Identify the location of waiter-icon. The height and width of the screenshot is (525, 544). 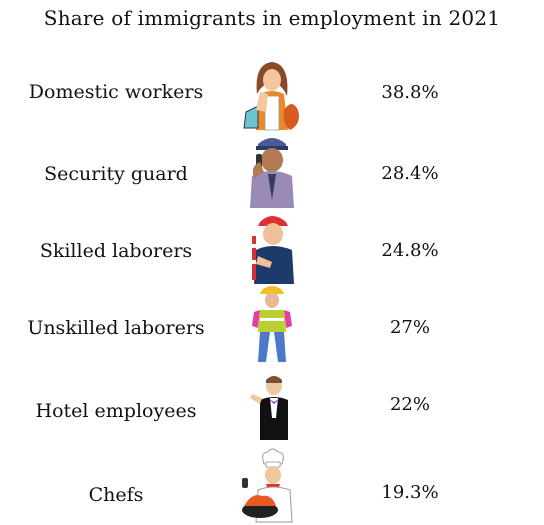
(269, 408).